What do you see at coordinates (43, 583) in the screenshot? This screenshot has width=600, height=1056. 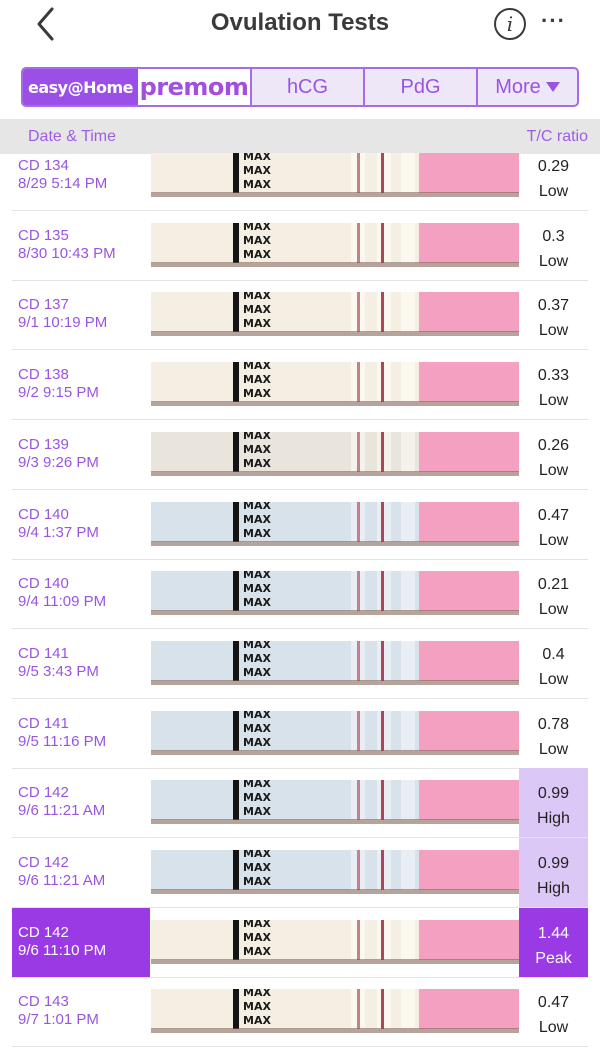 I see `cycle-day: CD 140` at bounding box center [43, 583].